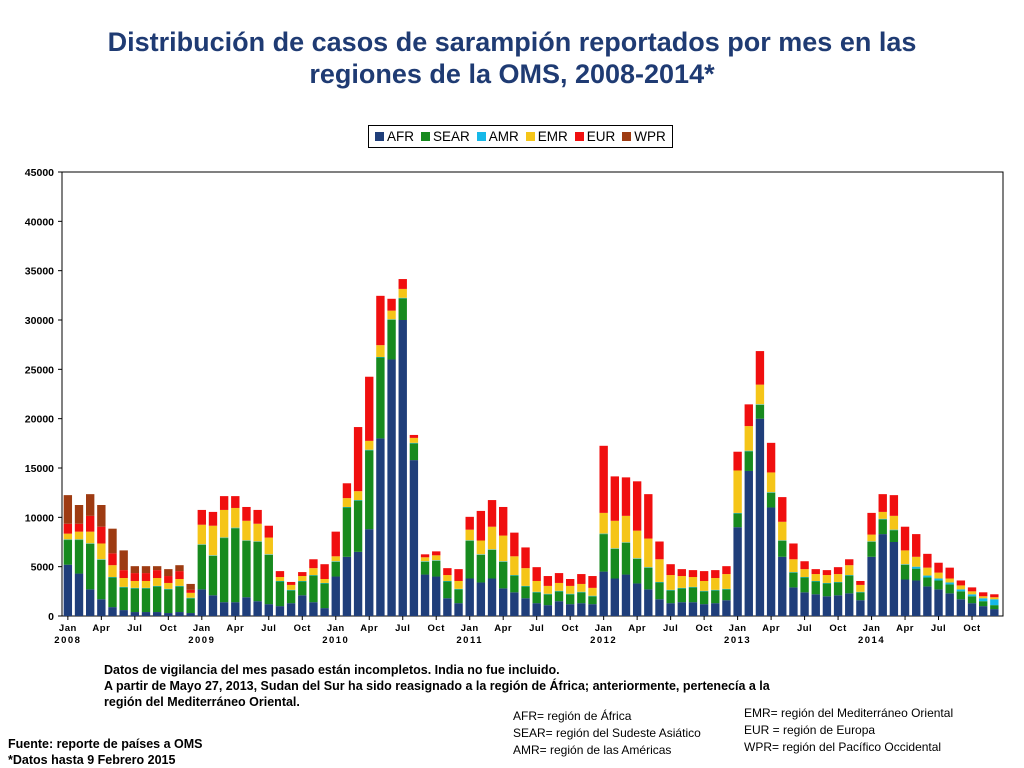  I want to click on y-tick-label: 35000, so click(39, 272).